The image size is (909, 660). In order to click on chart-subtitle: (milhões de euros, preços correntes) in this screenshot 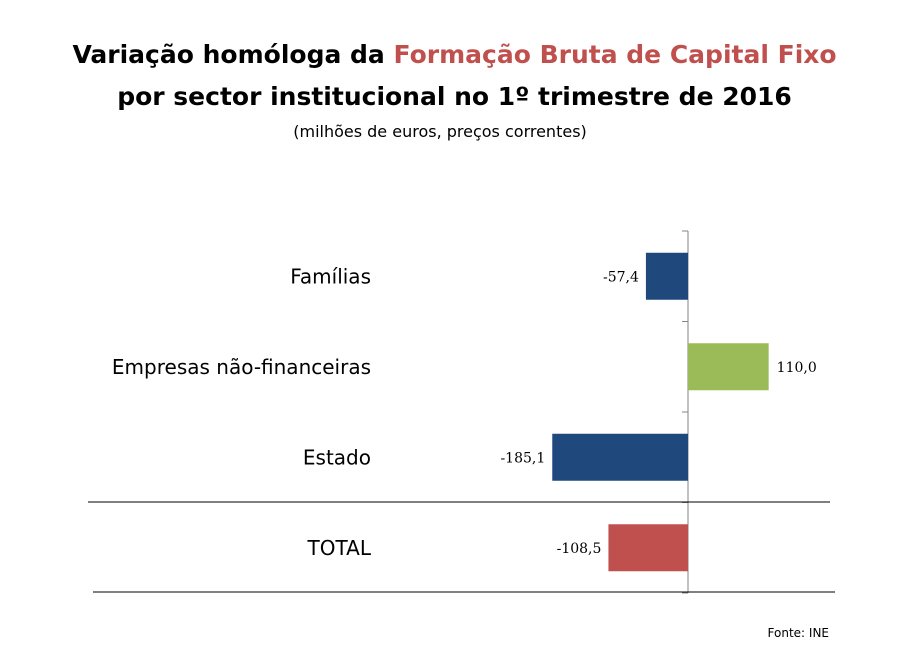, I will do `click(440, 131)`.